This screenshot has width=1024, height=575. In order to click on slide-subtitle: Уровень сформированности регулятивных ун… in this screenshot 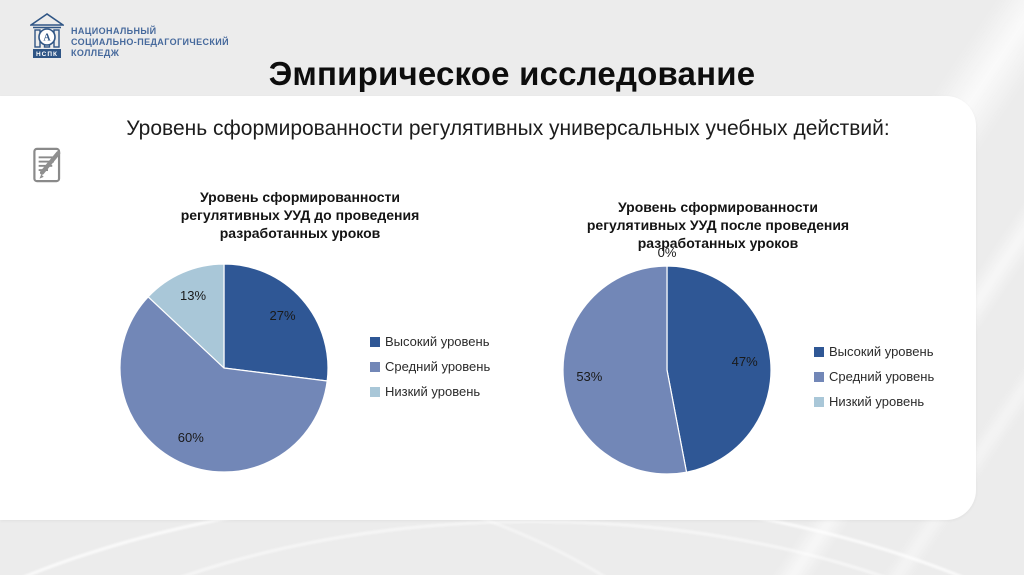, I will do `click(508, 128)`.